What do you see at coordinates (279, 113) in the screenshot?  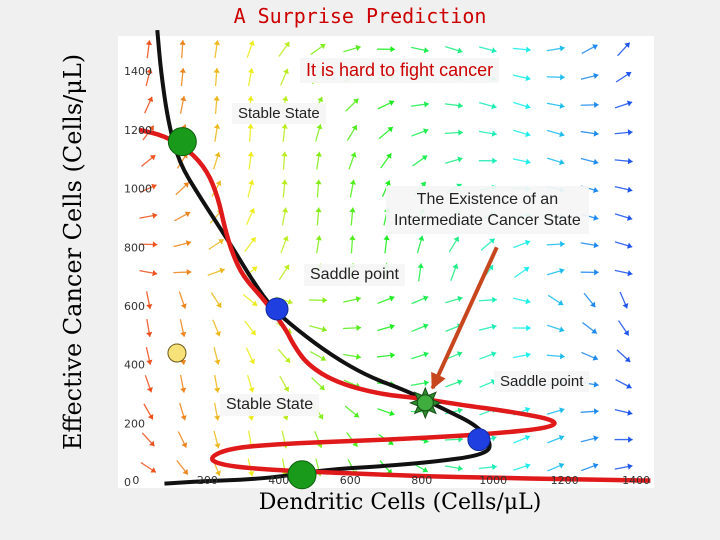 I see `annotation-stable-state-top: Stable State` at bounding box center [279, 113].